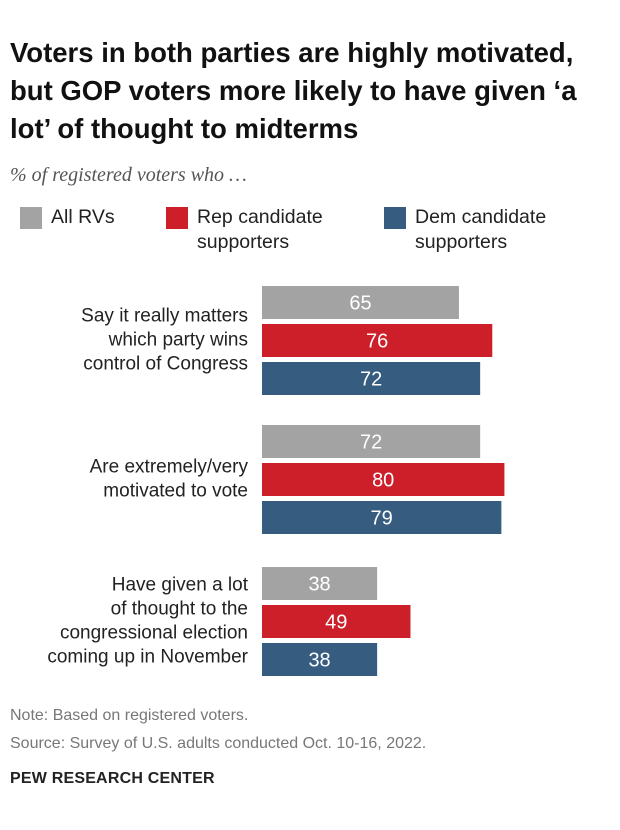 Image resolution: width=620 pixels, height=830 pixels. I want to click on category-label-line: Are extremely/very, so click(169, 467).